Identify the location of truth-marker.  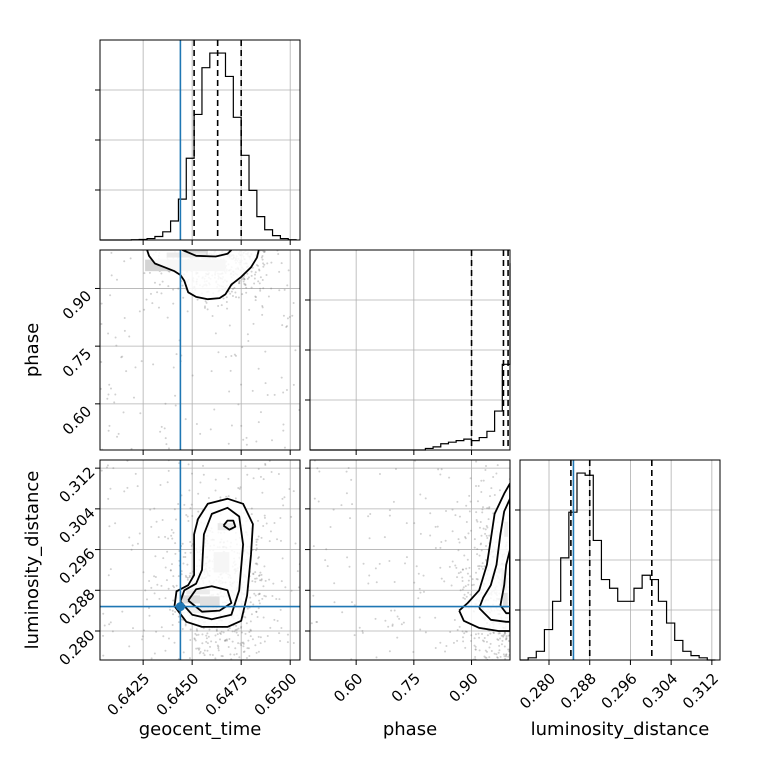
(180, 607).